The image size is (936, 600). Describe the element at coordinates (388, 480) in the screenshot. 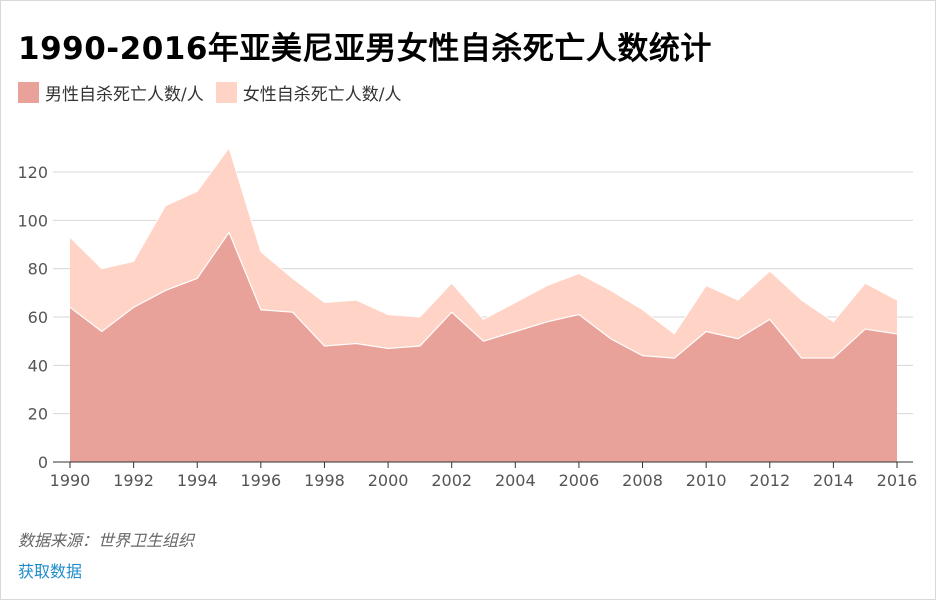

I see `x-tick-label: 2000` at that location.